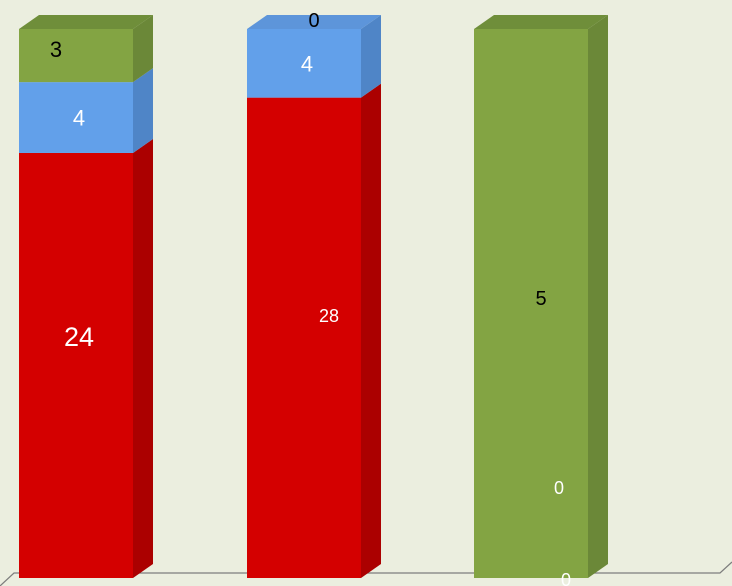  Describe the element at coordinates (56, 49) in the screenshot. I see `data-label-bar-1-series-3: 3` at that location.